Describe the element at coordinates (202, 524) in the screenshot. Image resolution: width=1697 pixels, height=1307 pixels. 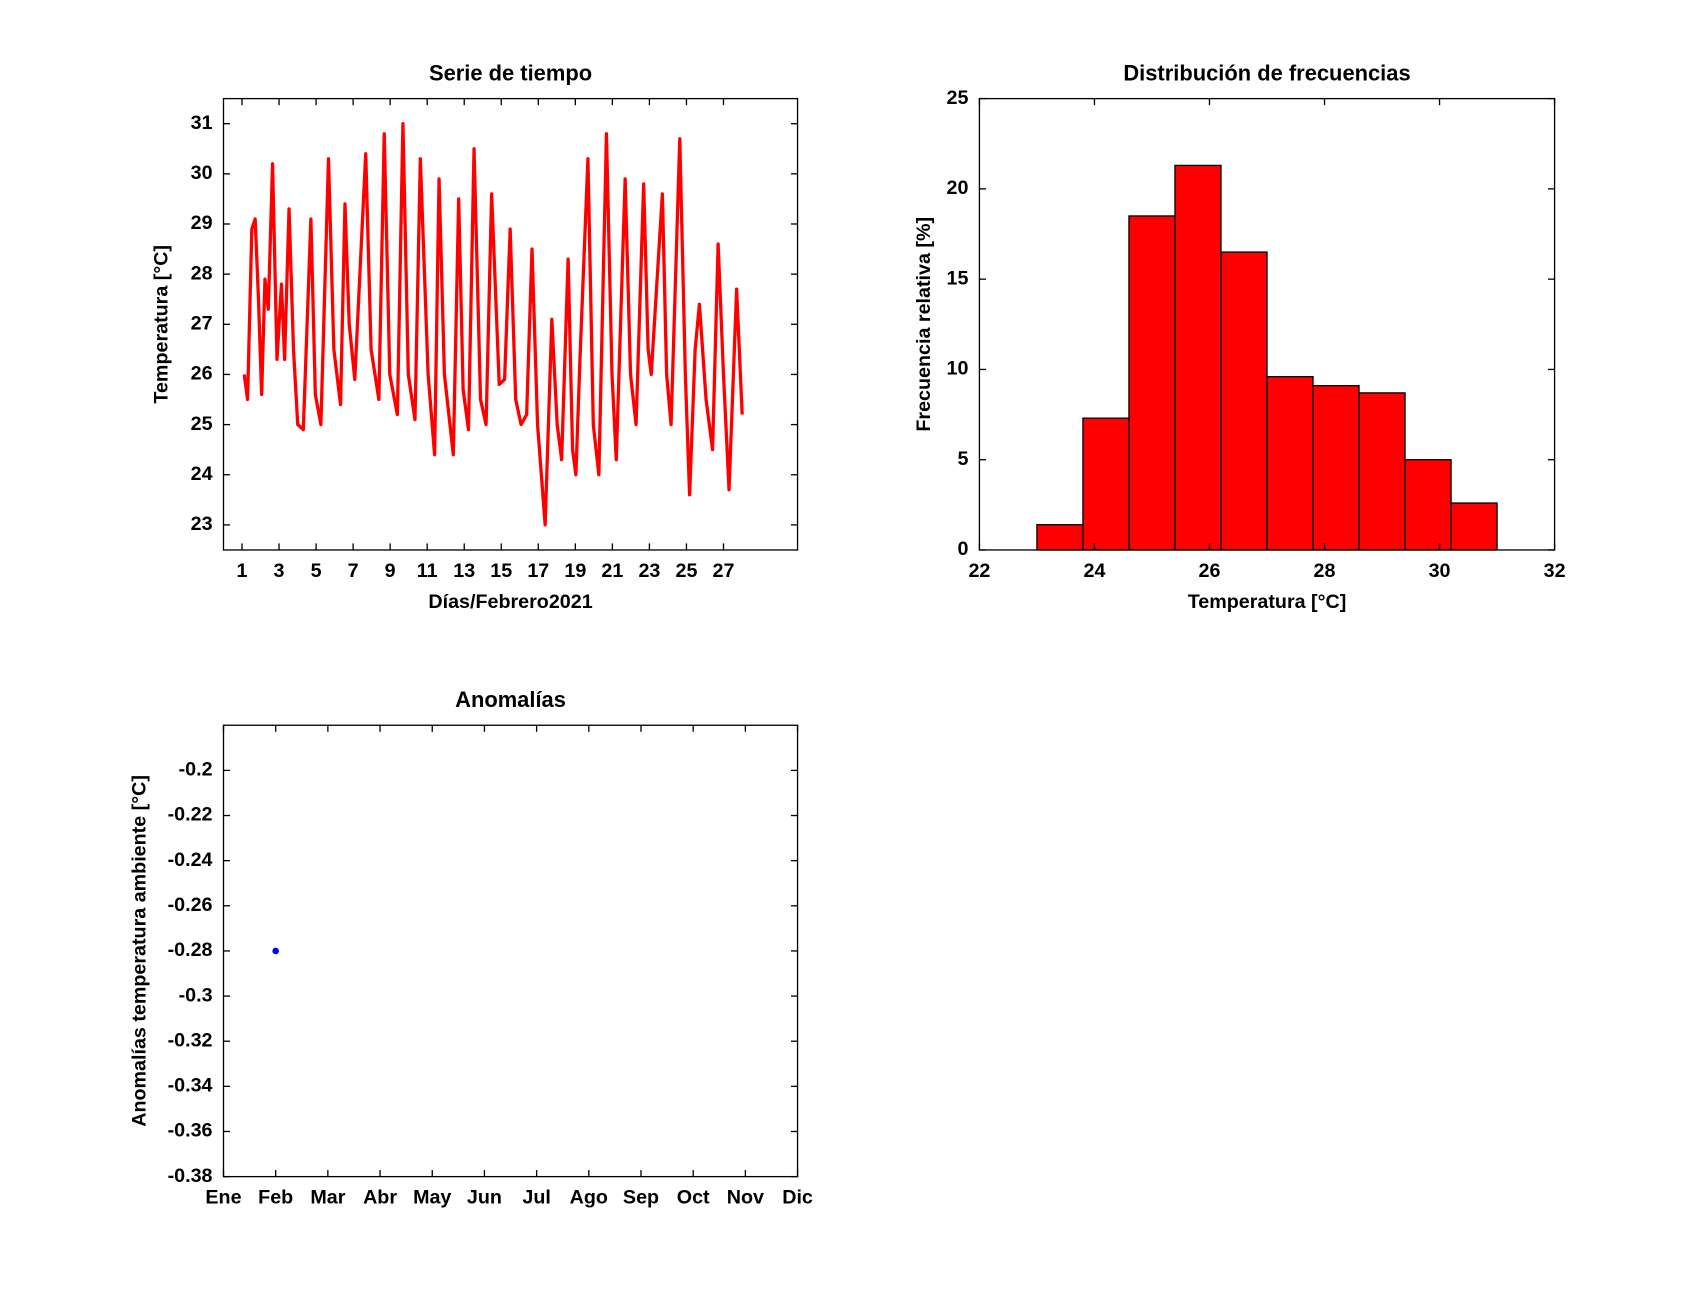
I see `y-tick-label: 23` at that location.